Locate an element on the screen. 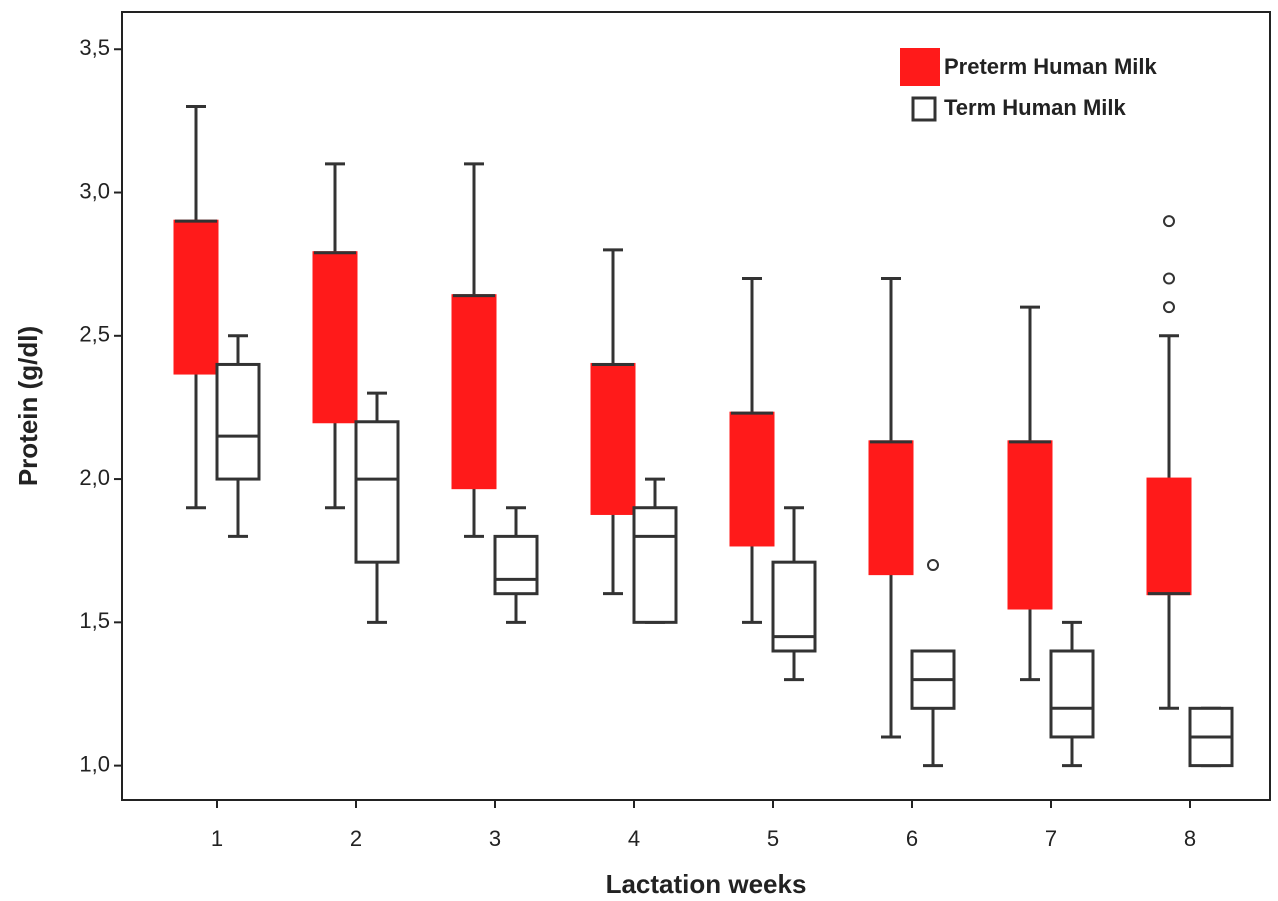  x-axis-title: Lactation weeks is located at coordinates (706, 884).